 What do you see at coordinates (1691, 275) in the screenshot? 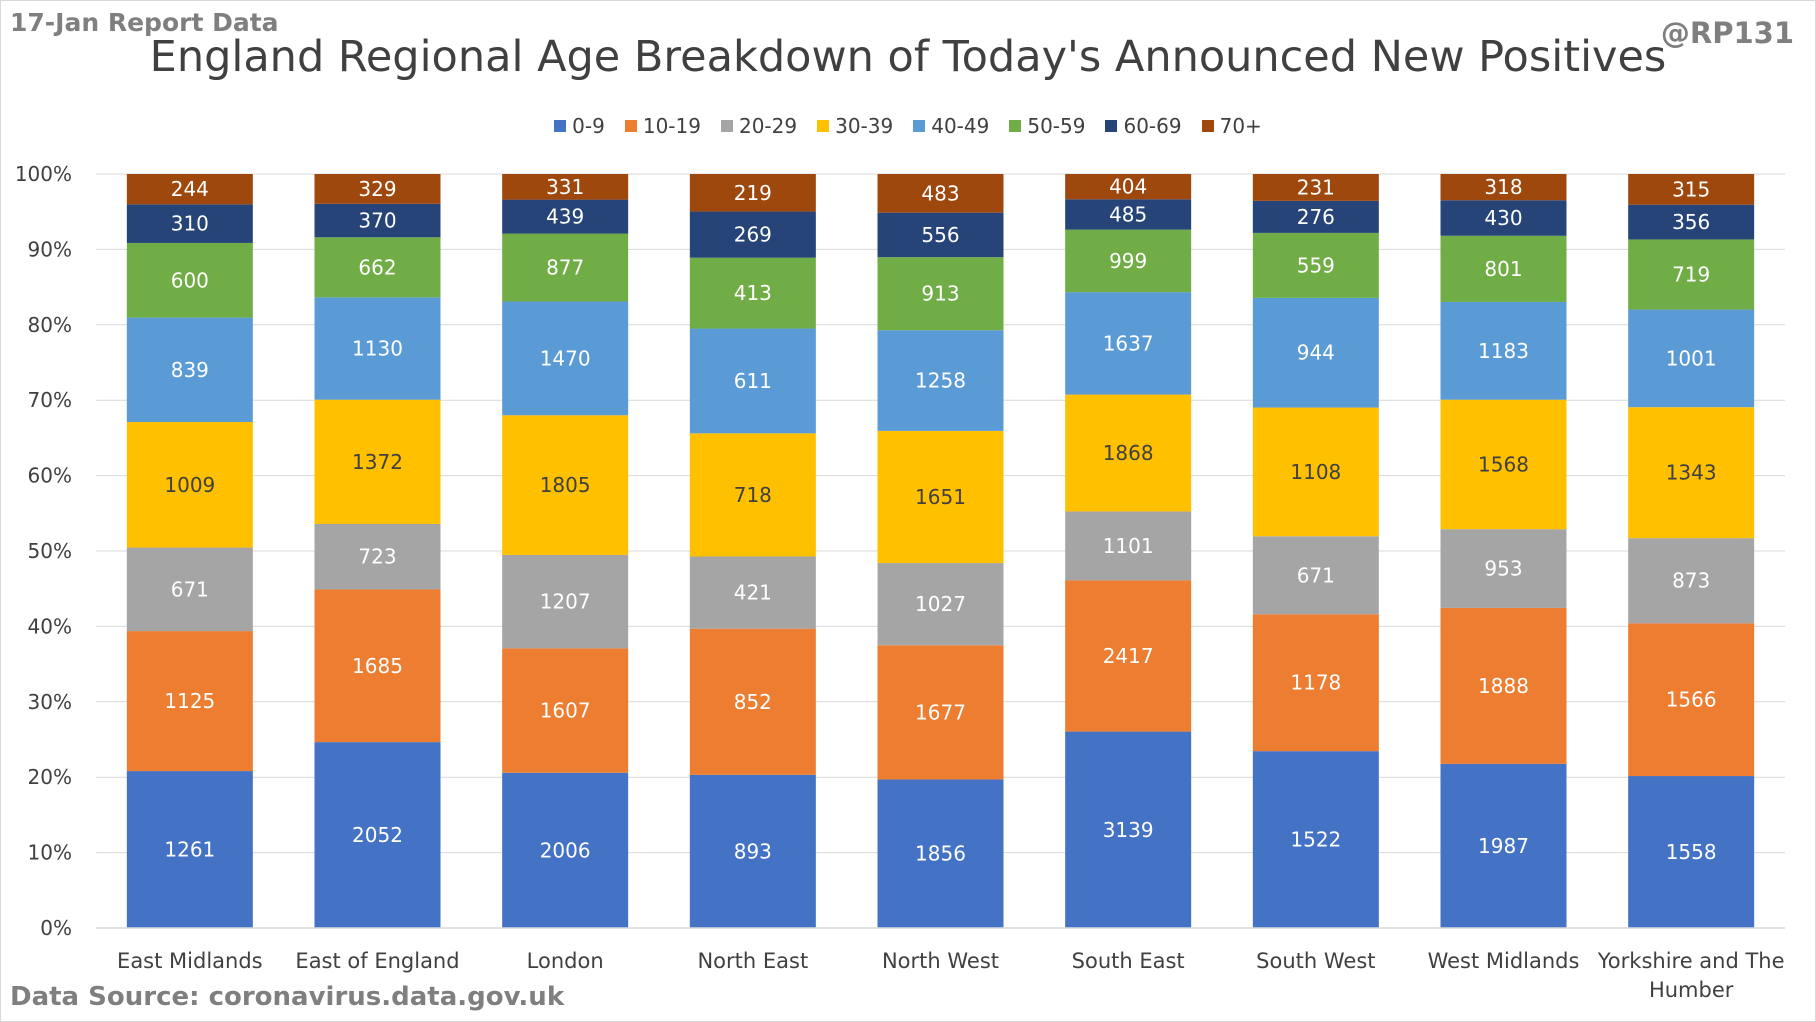
I see `data-label: 719` at bounding box center [1691, 275].